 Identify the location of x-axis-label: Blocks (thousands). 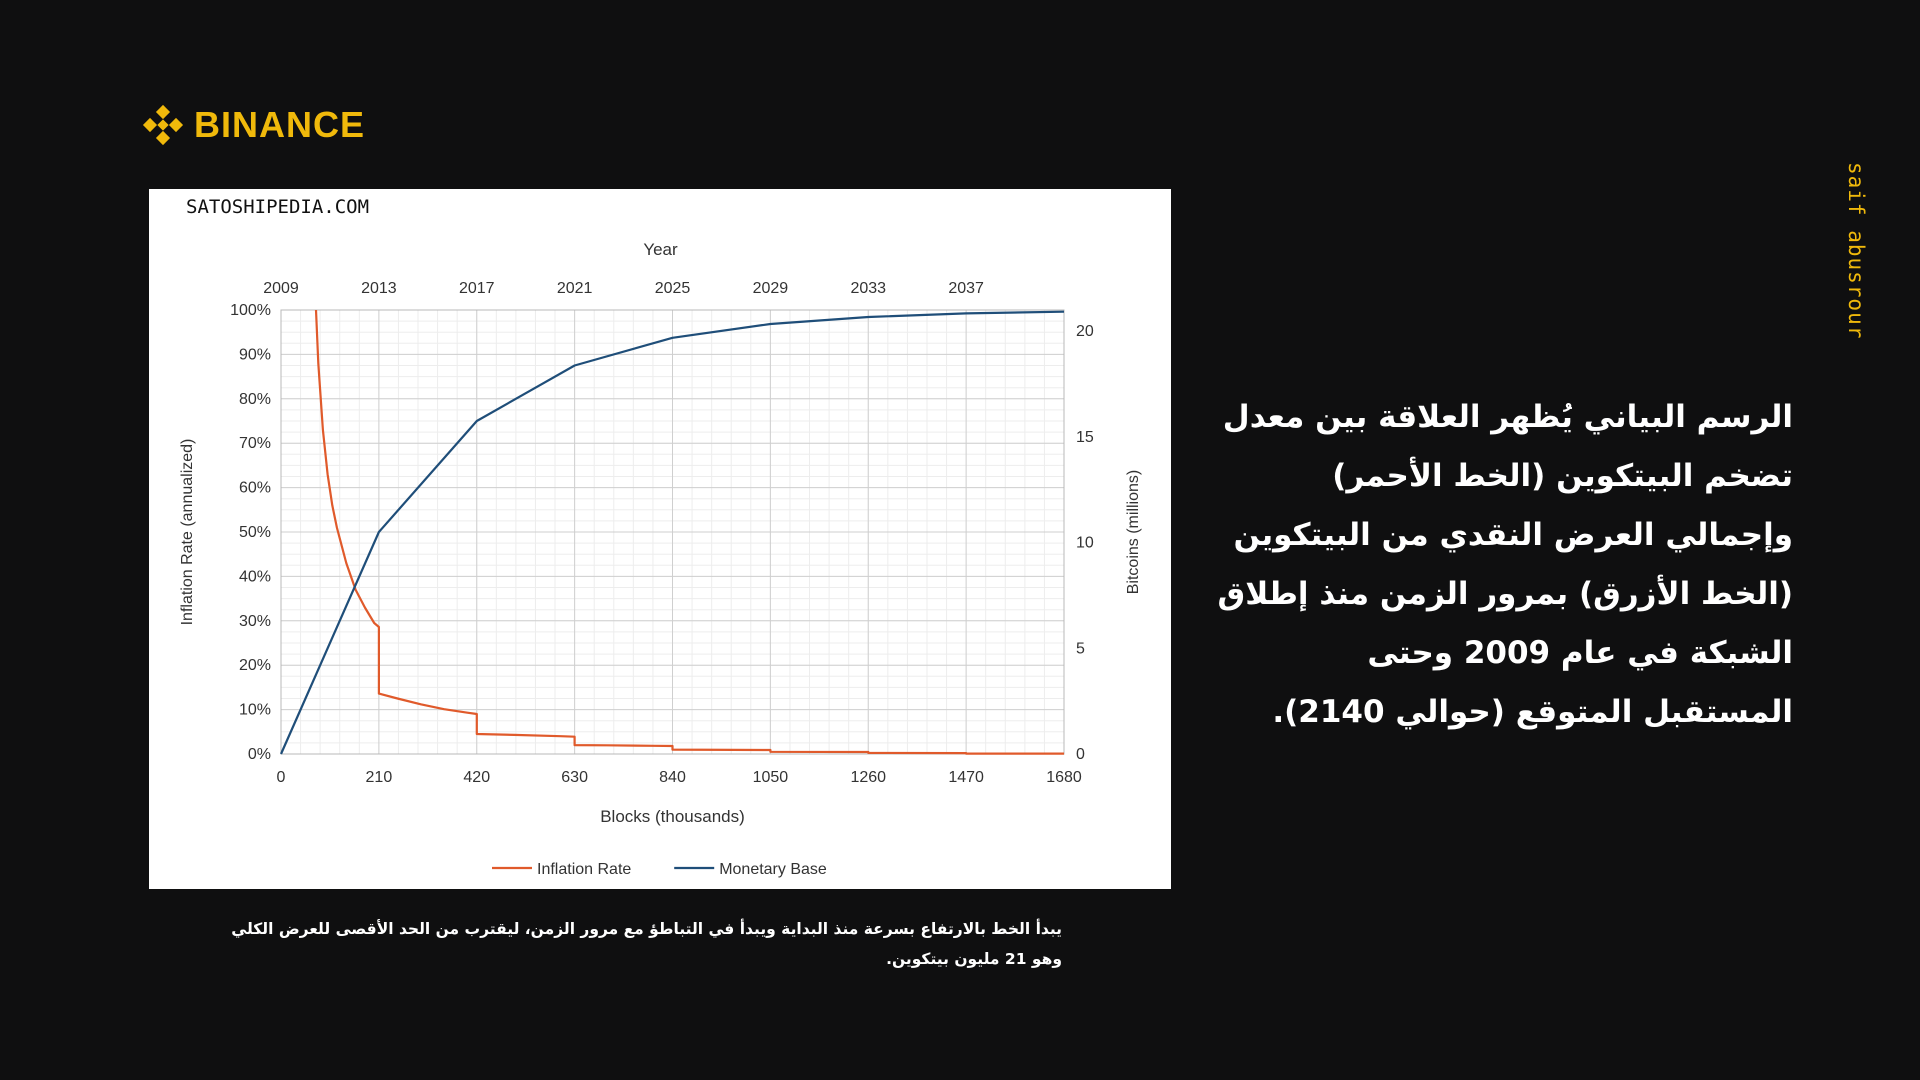
(672, 816).